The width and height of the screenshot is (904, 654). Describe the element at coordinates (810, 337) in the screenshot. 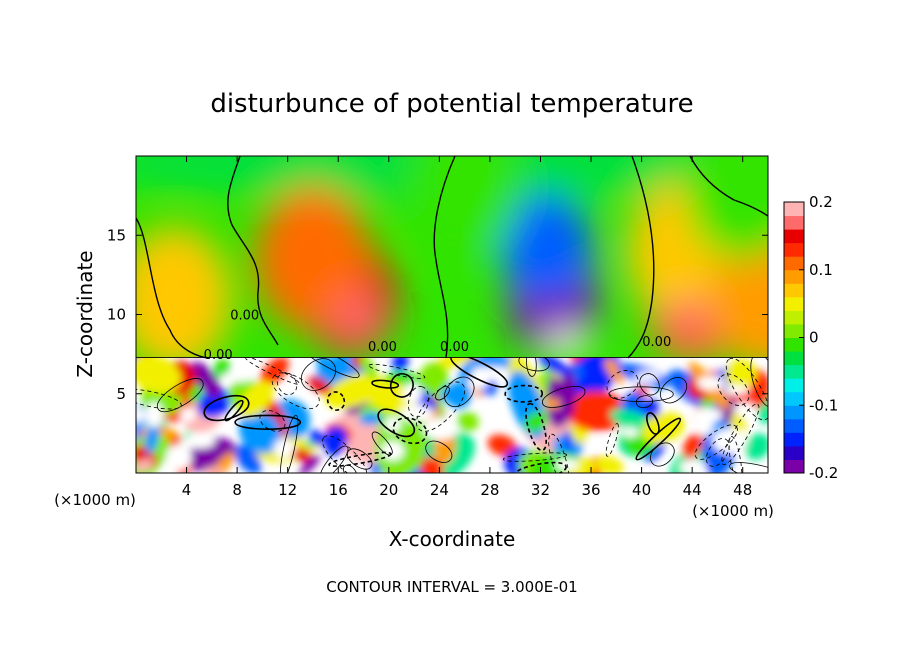

I see `colorbar: 0.2 0.1 0 -0.1 -0.2` at that location.